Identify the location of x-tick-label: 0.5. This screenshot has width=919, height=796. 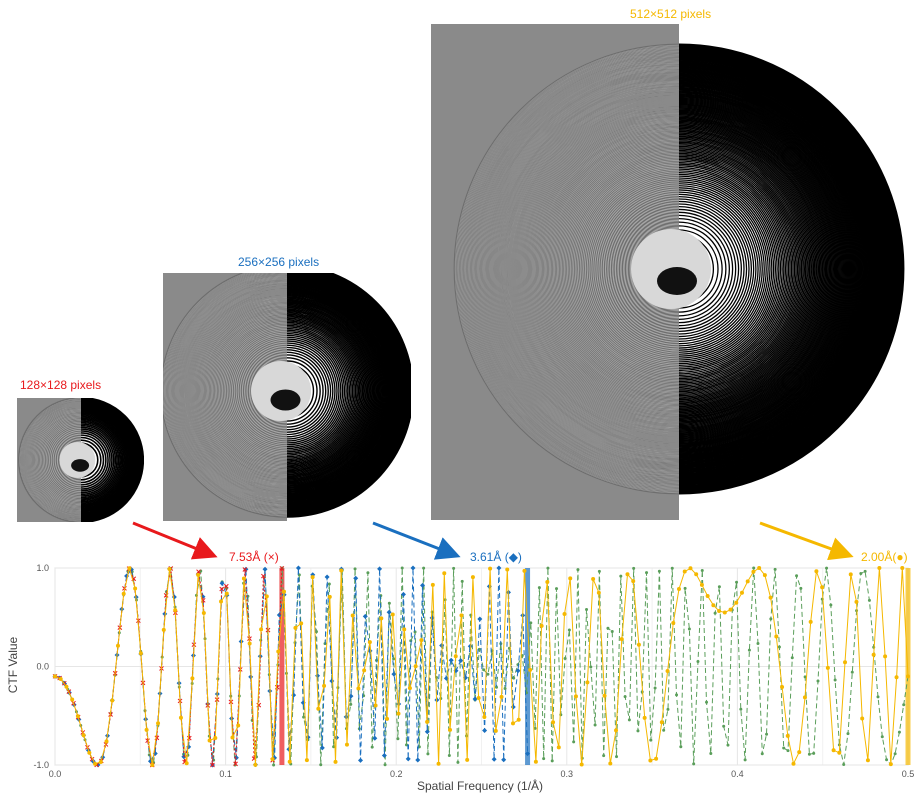
(908, 774).